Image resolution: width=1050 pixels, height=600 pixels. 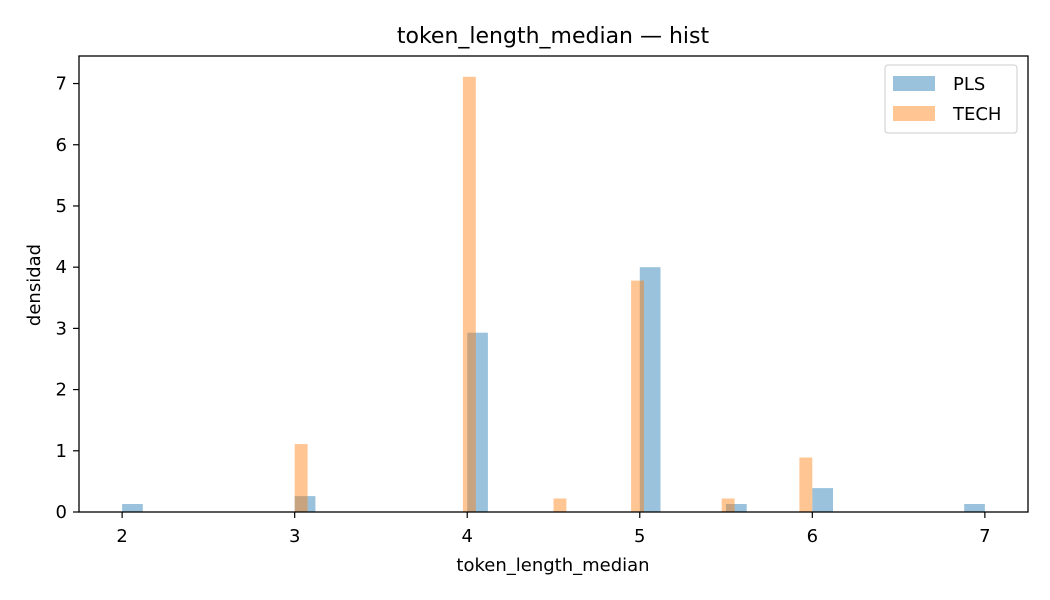 I want to click on legend-swatch-tech, so click(x=914, y=113).